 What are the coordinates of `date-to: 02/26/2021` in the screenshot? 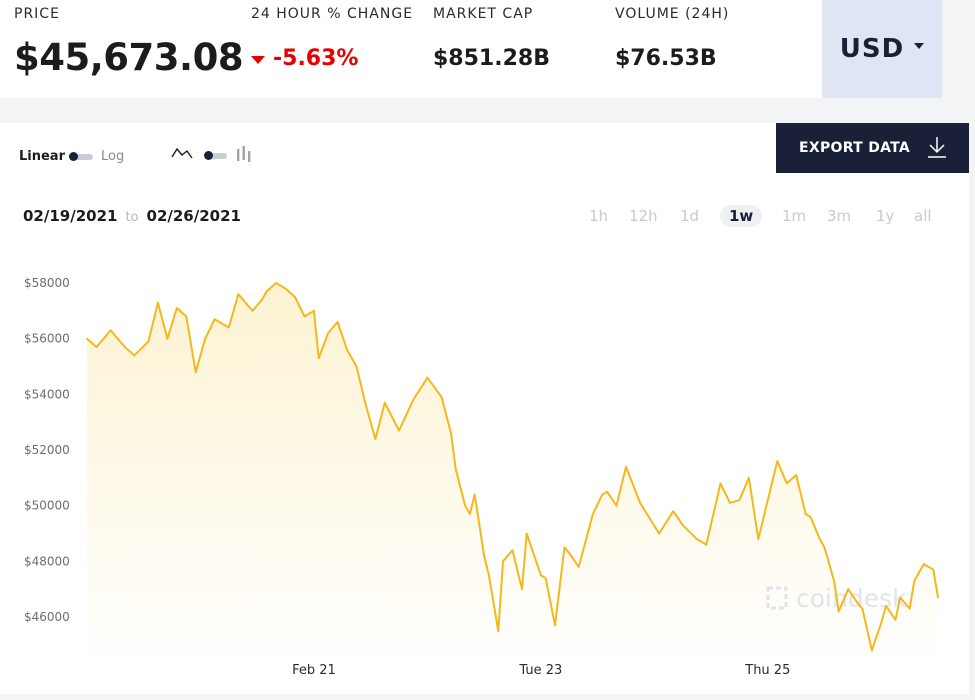 It's located at (193, 216).